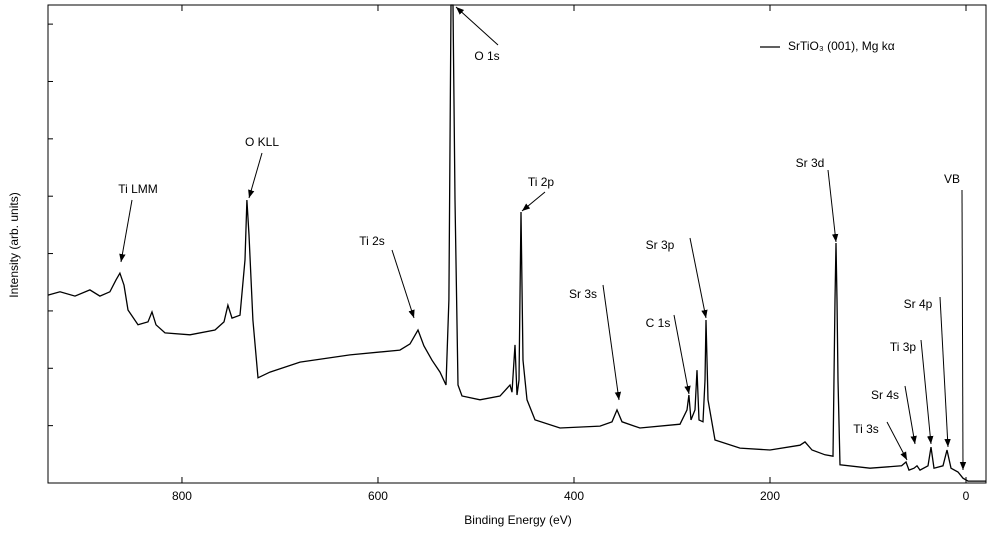  What do you see at coordinates (541, 182) in the screenshot?
I see `peak-label: Ti 2p` at bounding box center [541, 182].